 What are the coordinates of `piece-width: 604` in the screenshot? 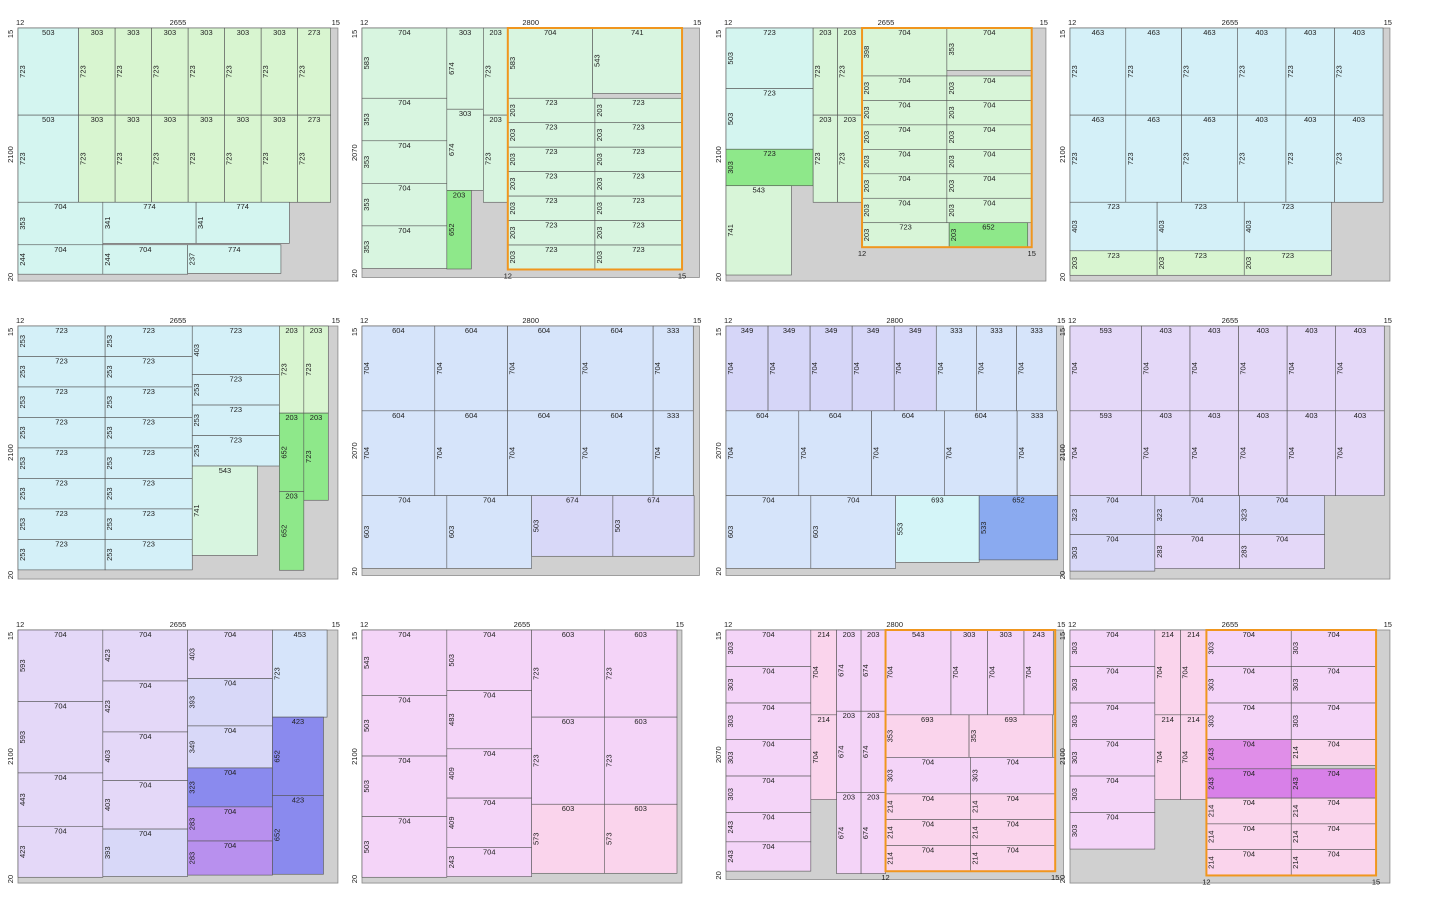 It's located at (471, 330).